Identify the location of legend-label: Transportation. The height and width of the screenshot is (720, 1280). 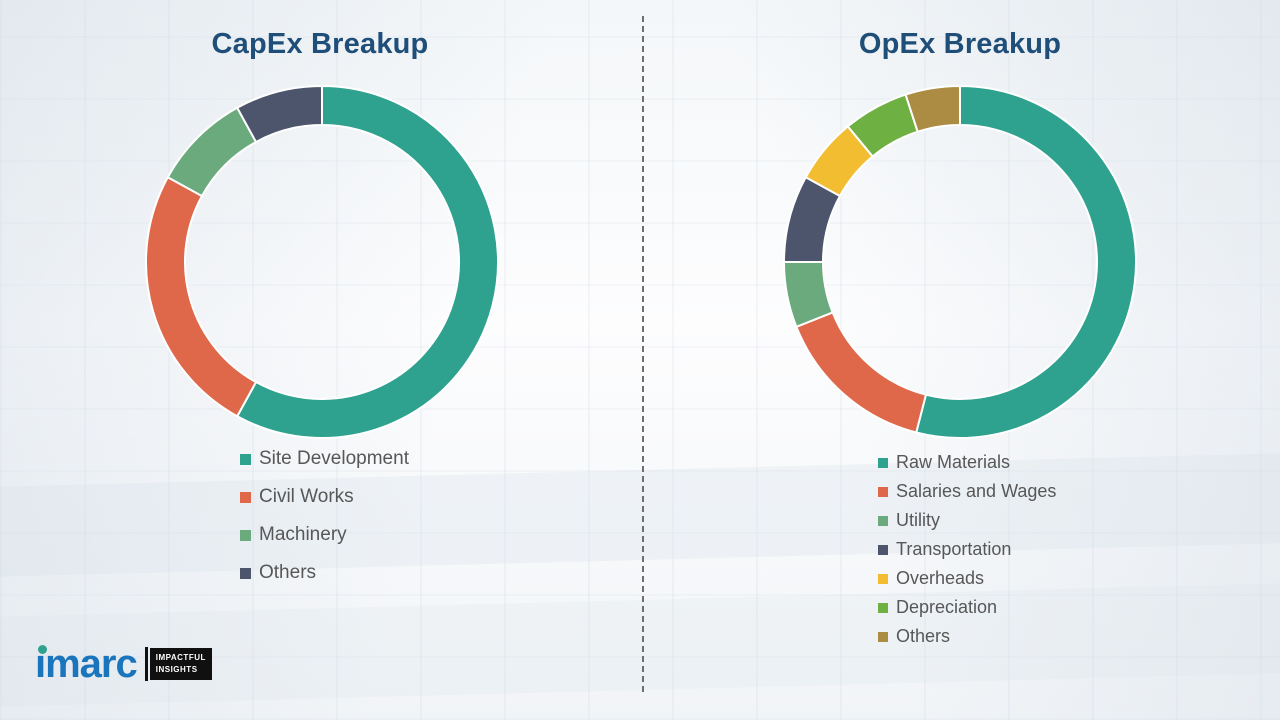
(954, 549).